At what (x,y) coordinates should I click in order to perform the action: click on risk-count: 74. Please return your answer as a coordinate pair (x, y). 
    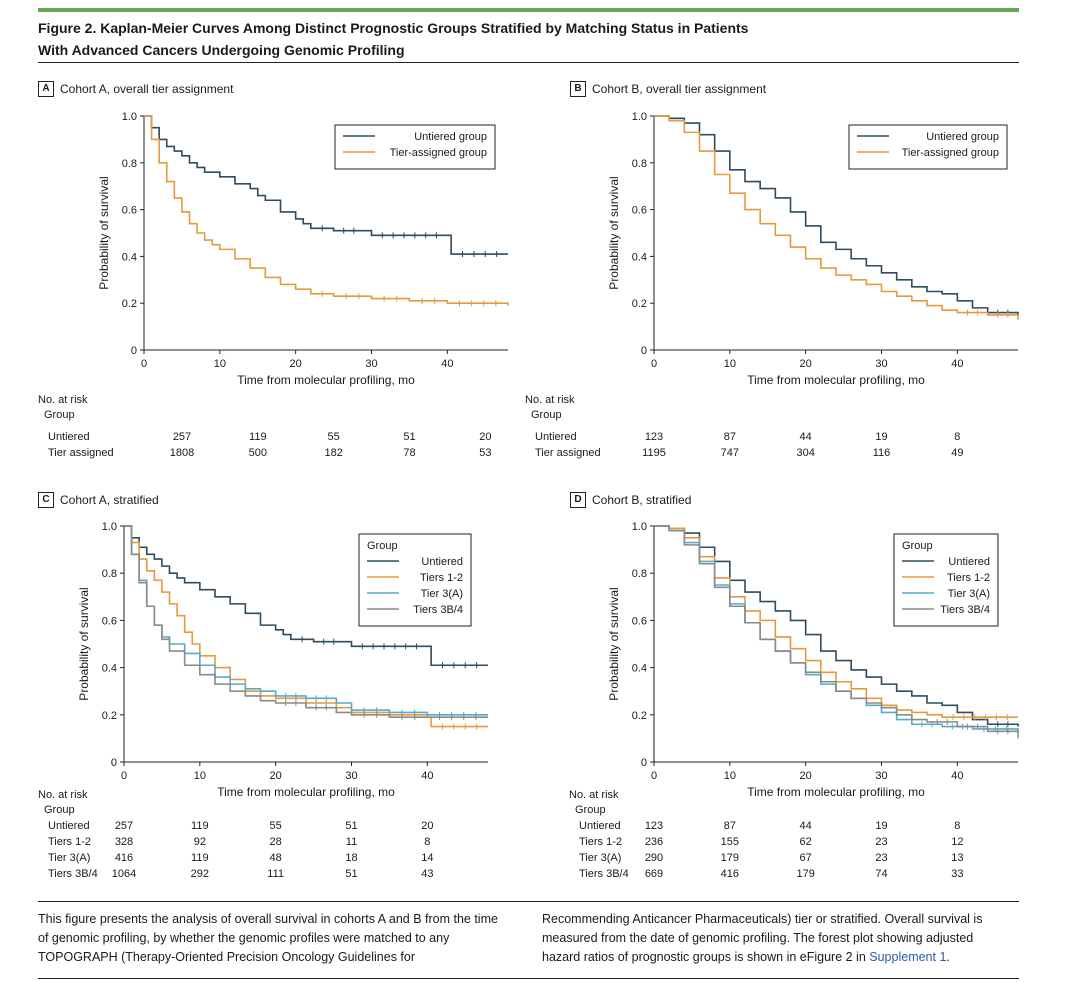
    Looking at the image, I should click on (881, 874).